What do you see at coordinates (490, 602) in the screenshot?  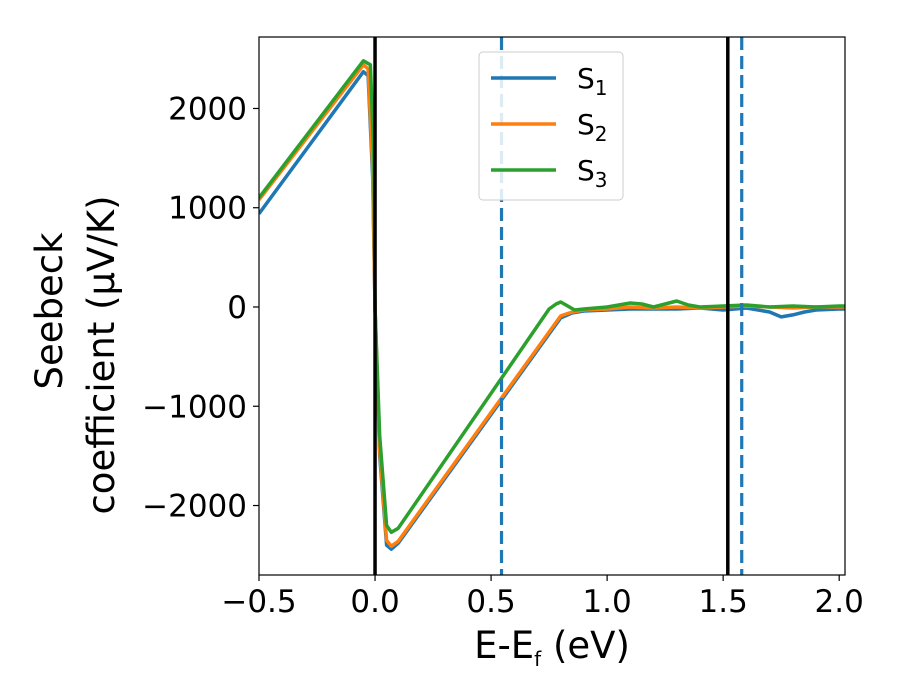 I see `x-tick-label: 0.5` at bounding box center [490, 602].